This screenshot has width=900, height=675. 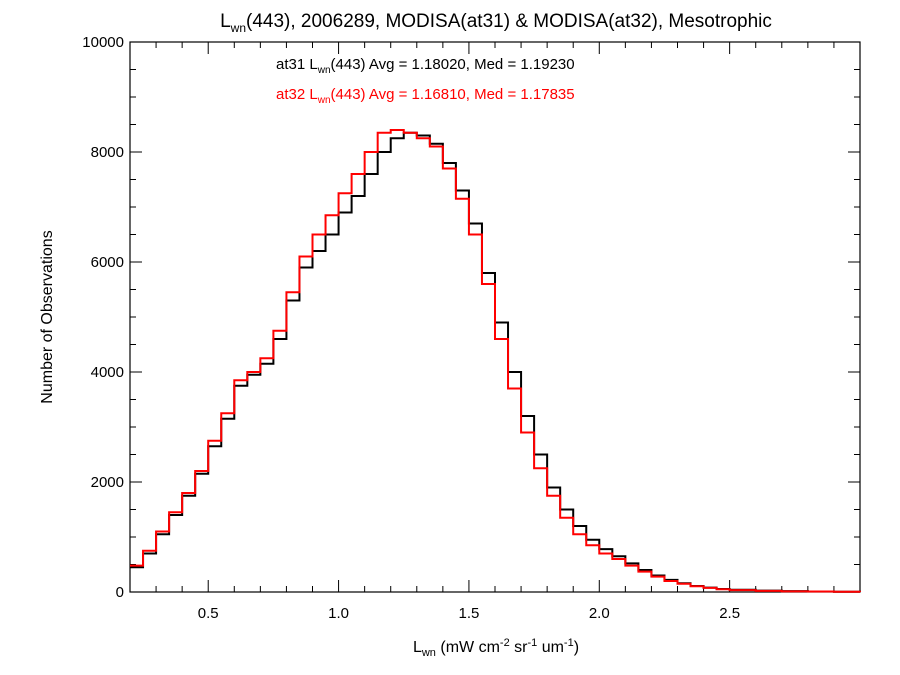 I want to click on x-tick-label: 2.5, so click(x=729, y=613).